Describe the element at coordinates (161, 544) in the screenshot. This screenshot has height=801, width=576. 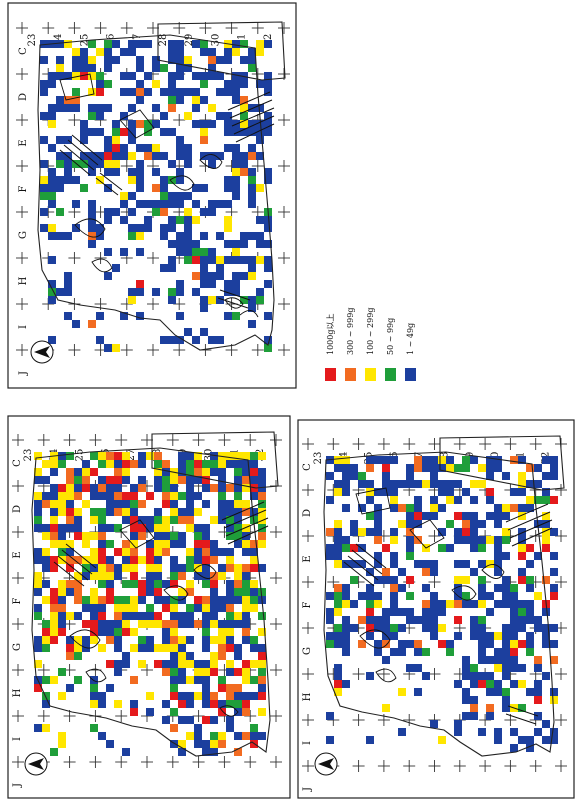
I see `bottom-left-hatch-areas` at that location.